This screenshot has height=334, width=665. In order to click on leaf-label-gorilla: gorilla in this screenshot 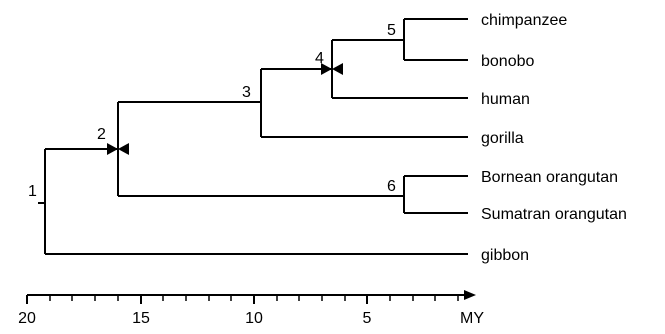, I will do `click(502, 138)`.